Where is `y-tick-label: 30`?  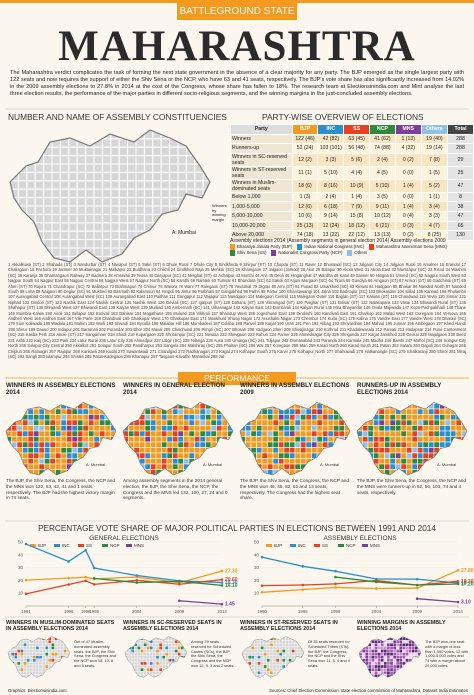
y-tick-label: 30 is located at coordinates (21, 567).